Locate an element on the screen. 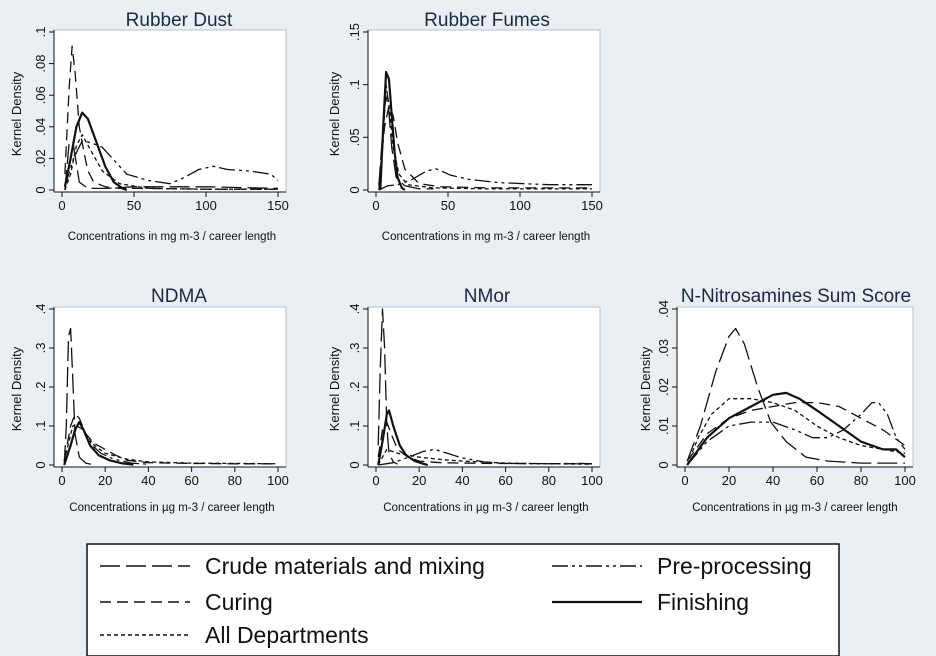 The height and width of the screenshot is (656, 936). legend-box is located at coordinates (463, 599).